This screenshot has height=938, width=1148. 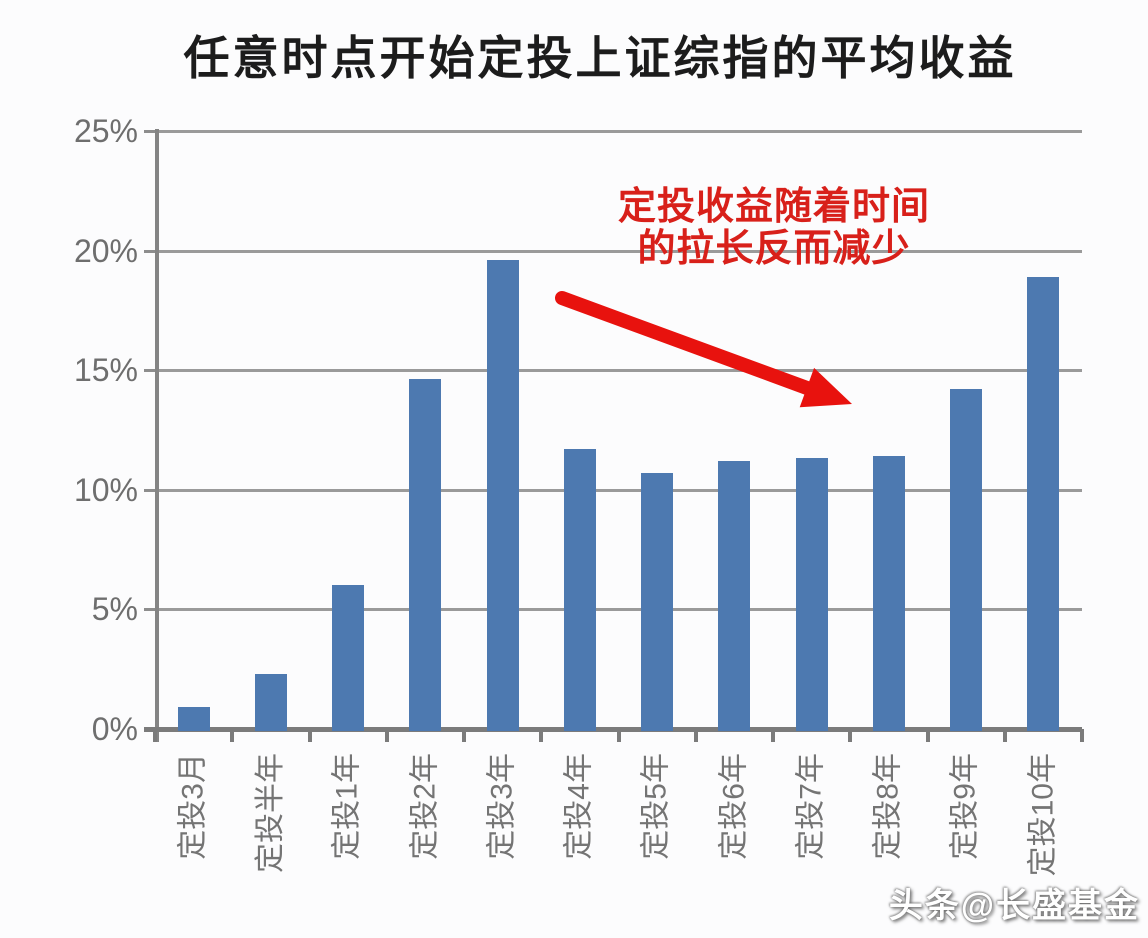 I want to click on y-axis-label: 0%, so click(x=114, y=729).